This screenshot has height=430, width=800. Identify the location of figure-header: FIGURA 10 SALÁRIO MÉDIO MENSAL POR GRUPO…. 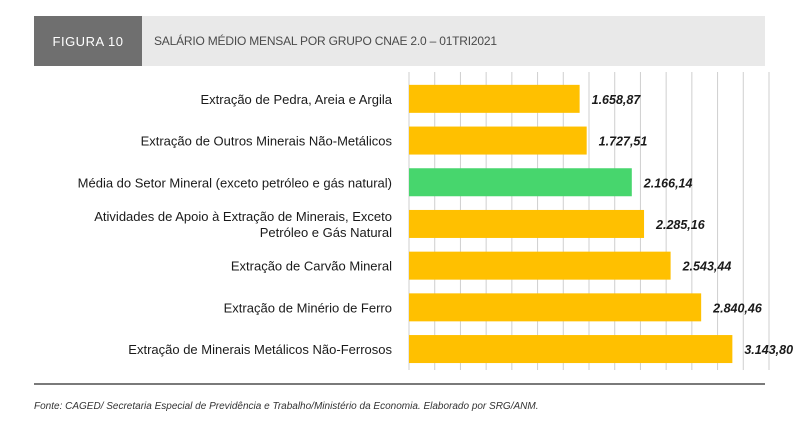
(399, 41).